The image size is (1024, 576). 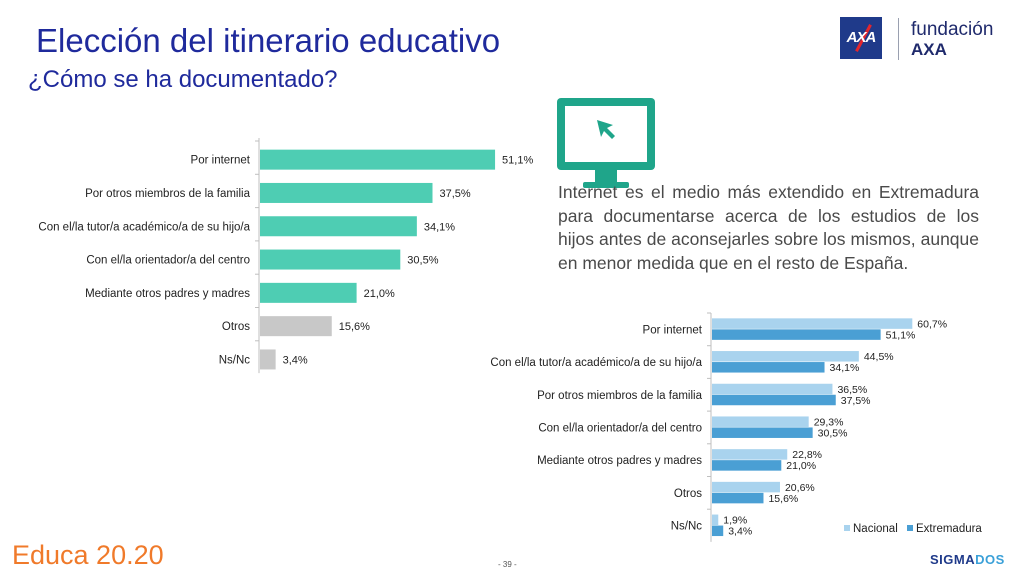 I want to click on legend-swatch-extremadura, so click(x=910, y=528).